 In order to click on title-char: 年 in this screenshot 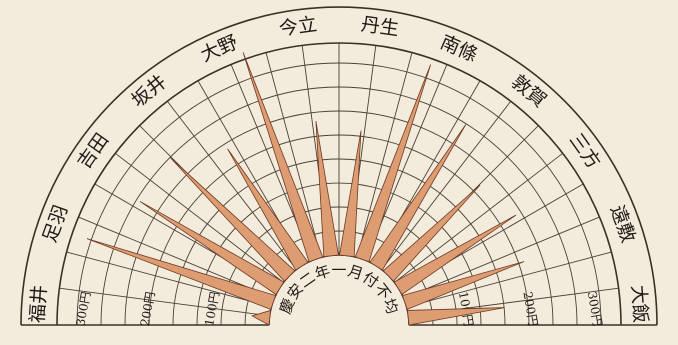, I will do `click(323, 273)`.